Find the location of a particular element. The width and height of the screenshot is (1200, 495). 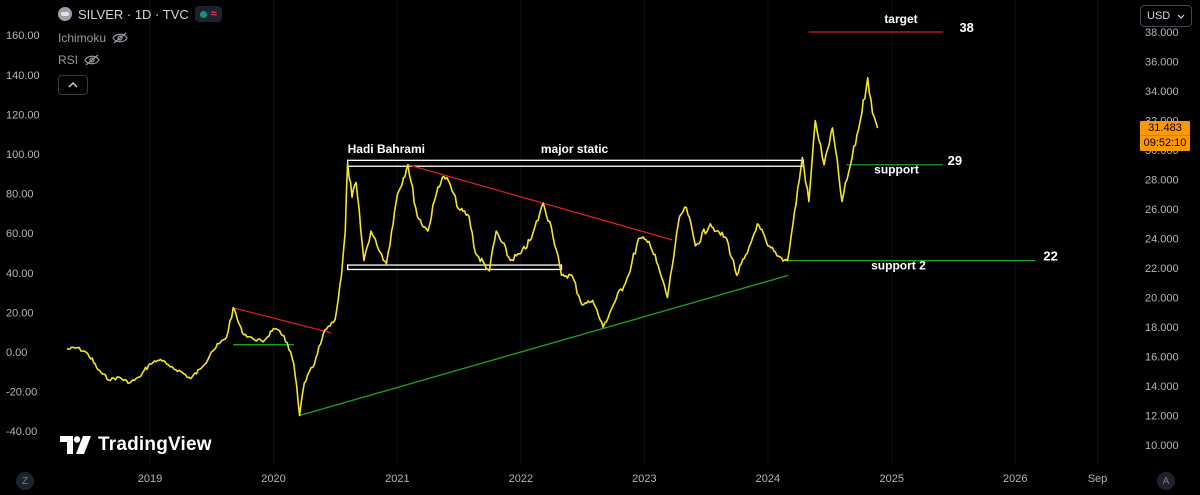

tradingview-logo: TradingView is located at coordinates (136, 445).